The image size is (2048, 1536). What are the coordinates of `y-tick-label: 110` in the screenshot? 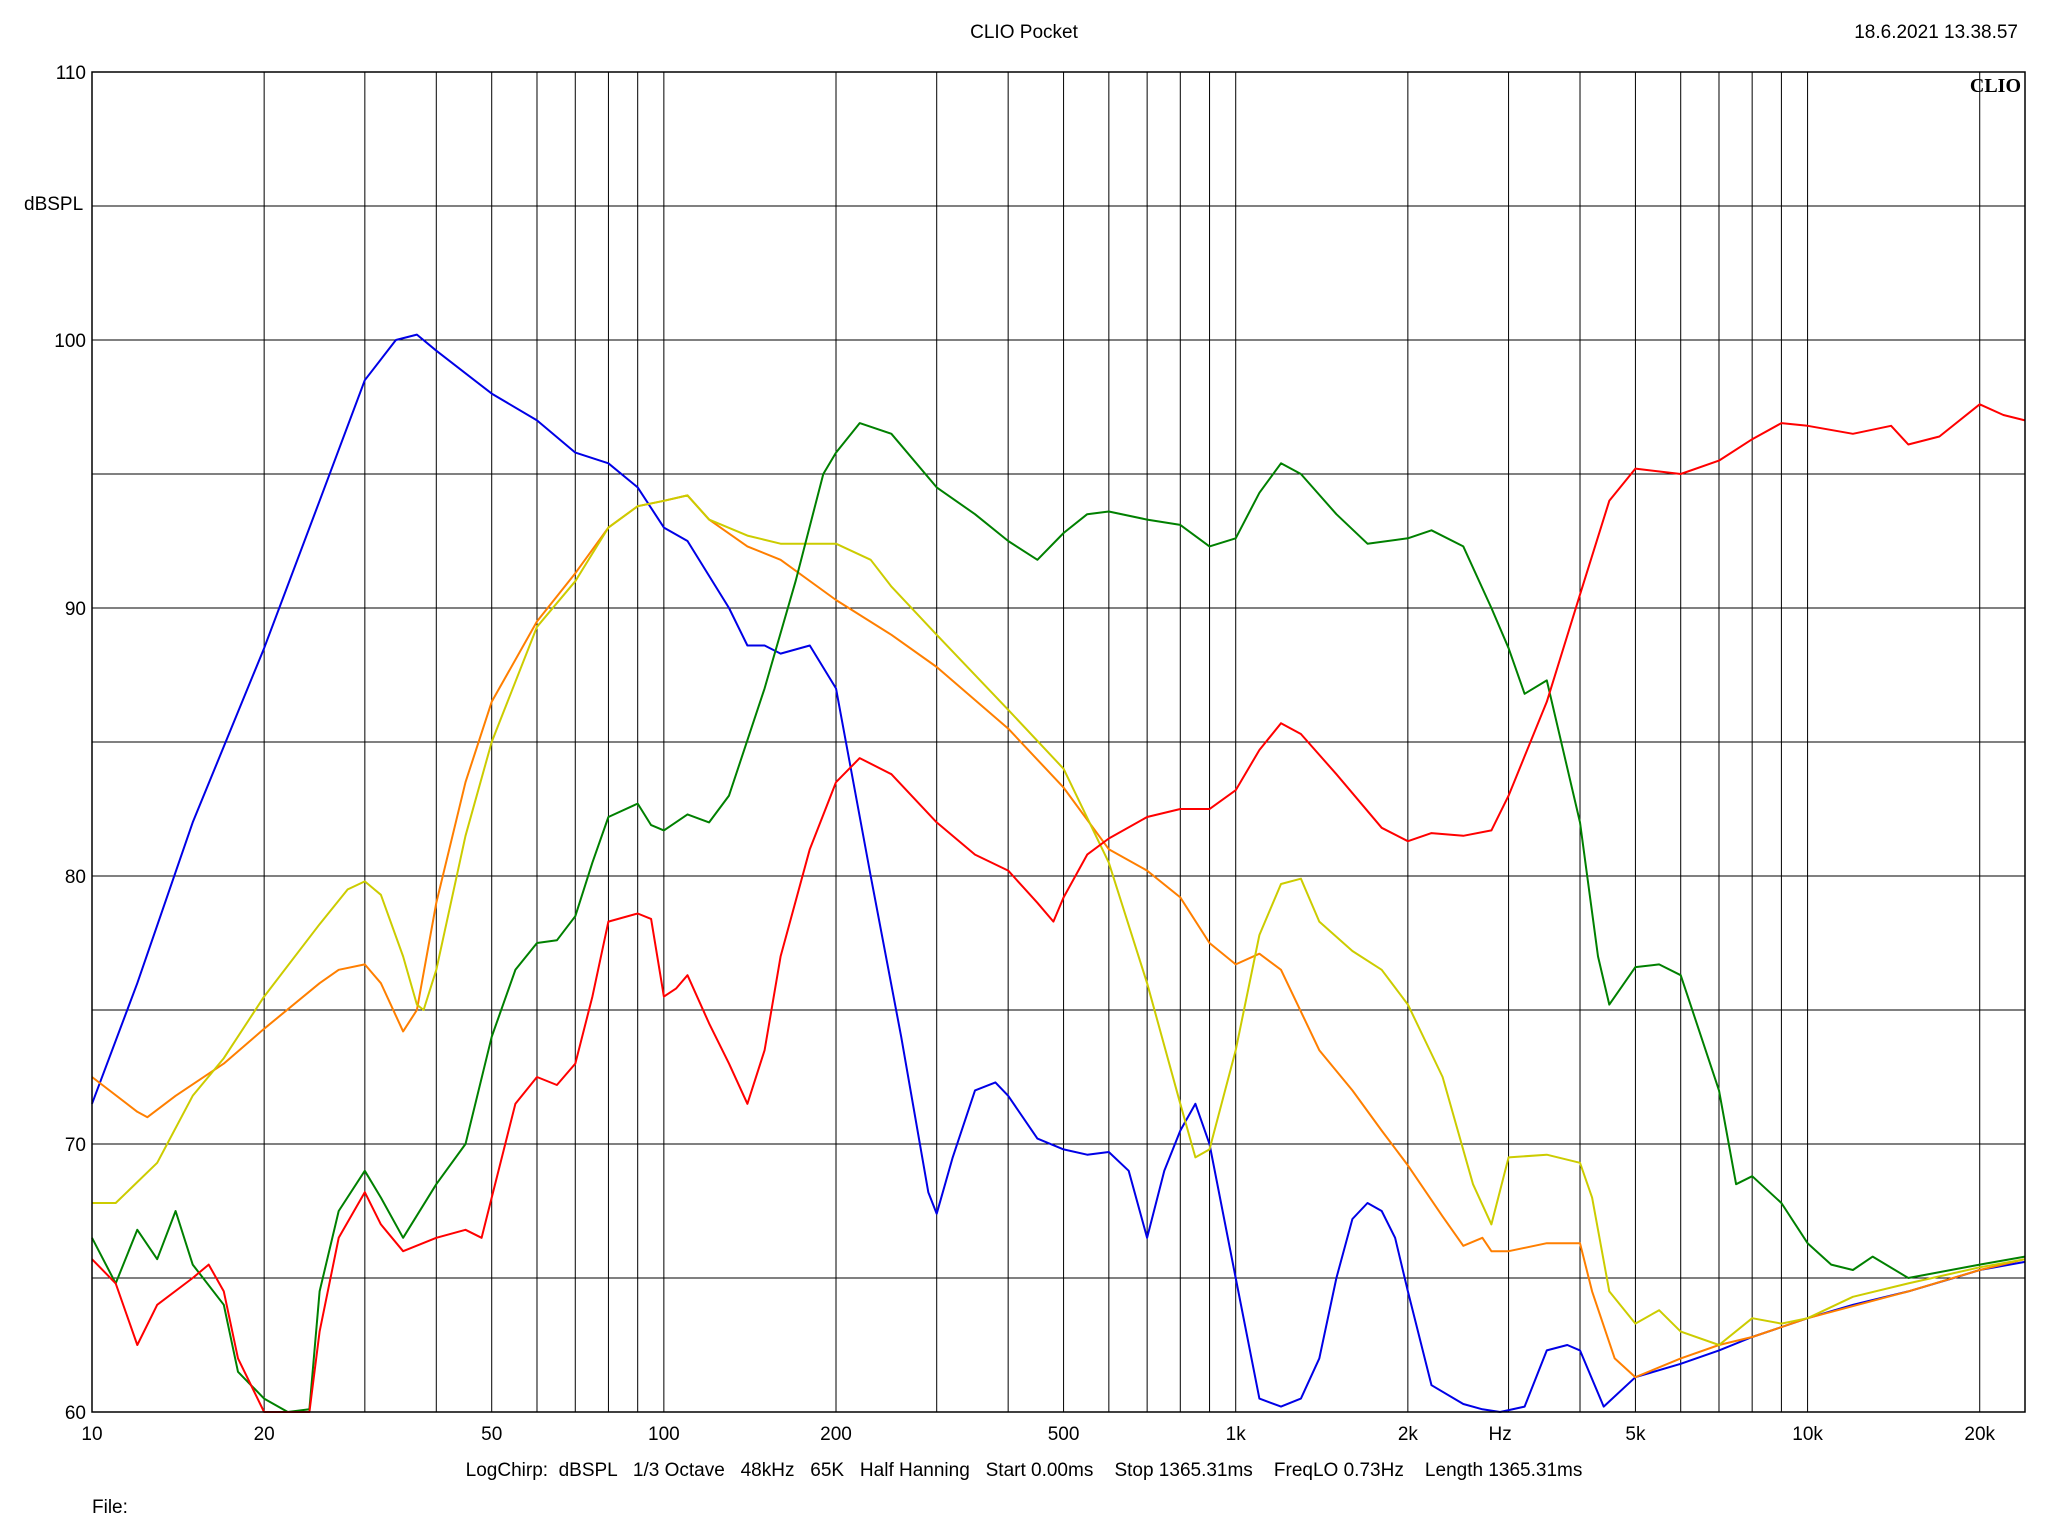 It's located at (71, 73).